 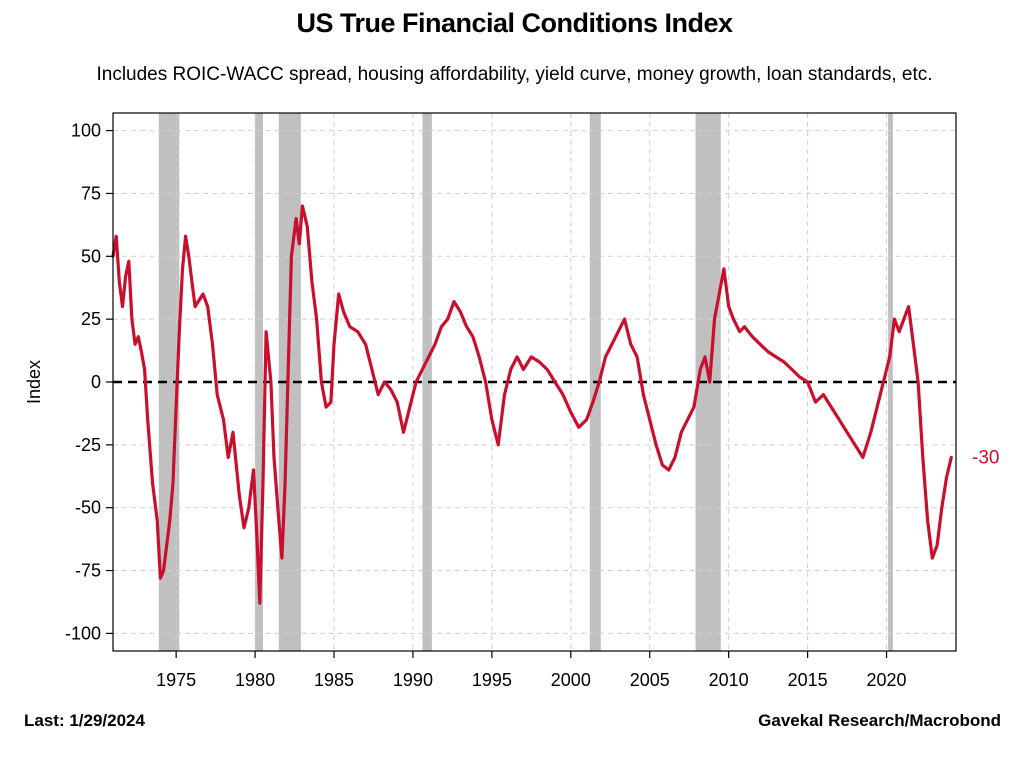 I want to click on y-axis-label: Index, so click(x=34, y=382).